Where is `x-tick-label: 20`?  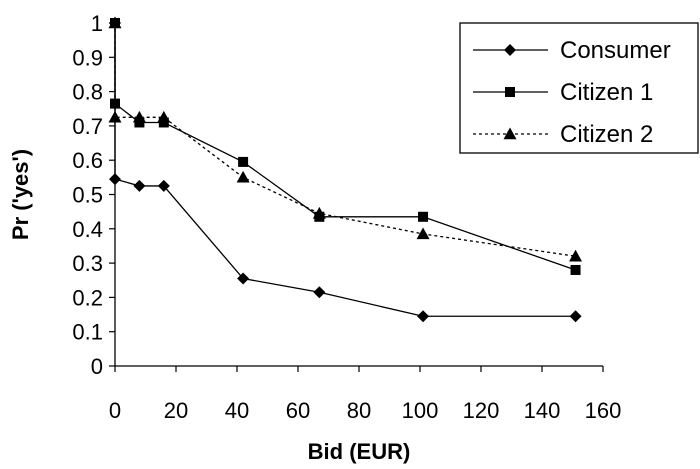
x-tick-label: 20 is located at coordinates (176, 410).